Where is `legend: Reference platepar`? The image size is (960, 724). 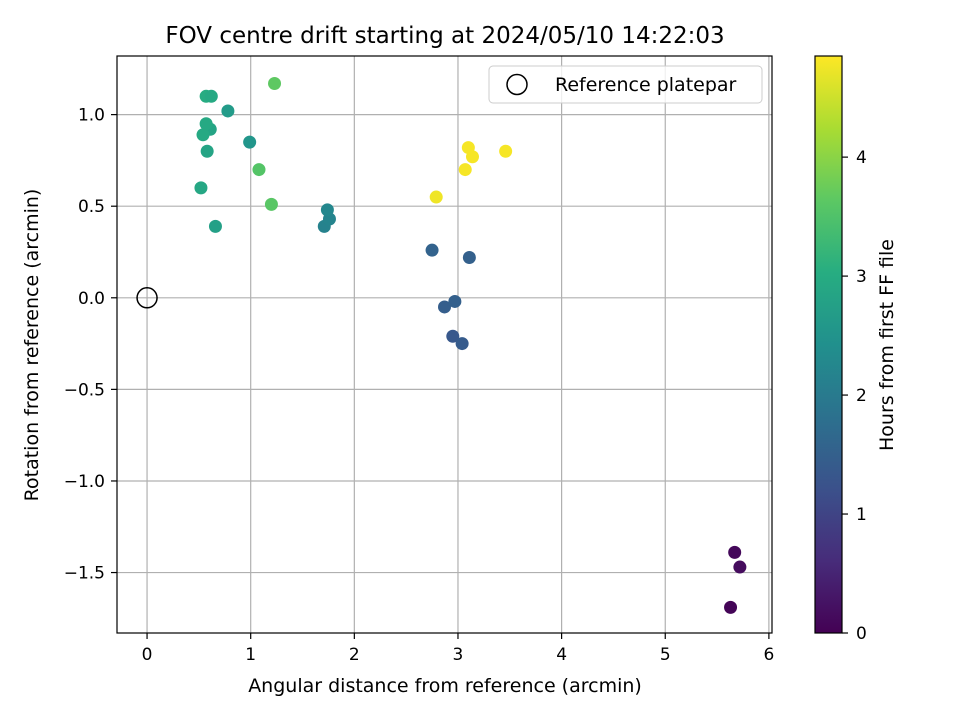 legend: Reference platepar is located at coordinates (625, 84).